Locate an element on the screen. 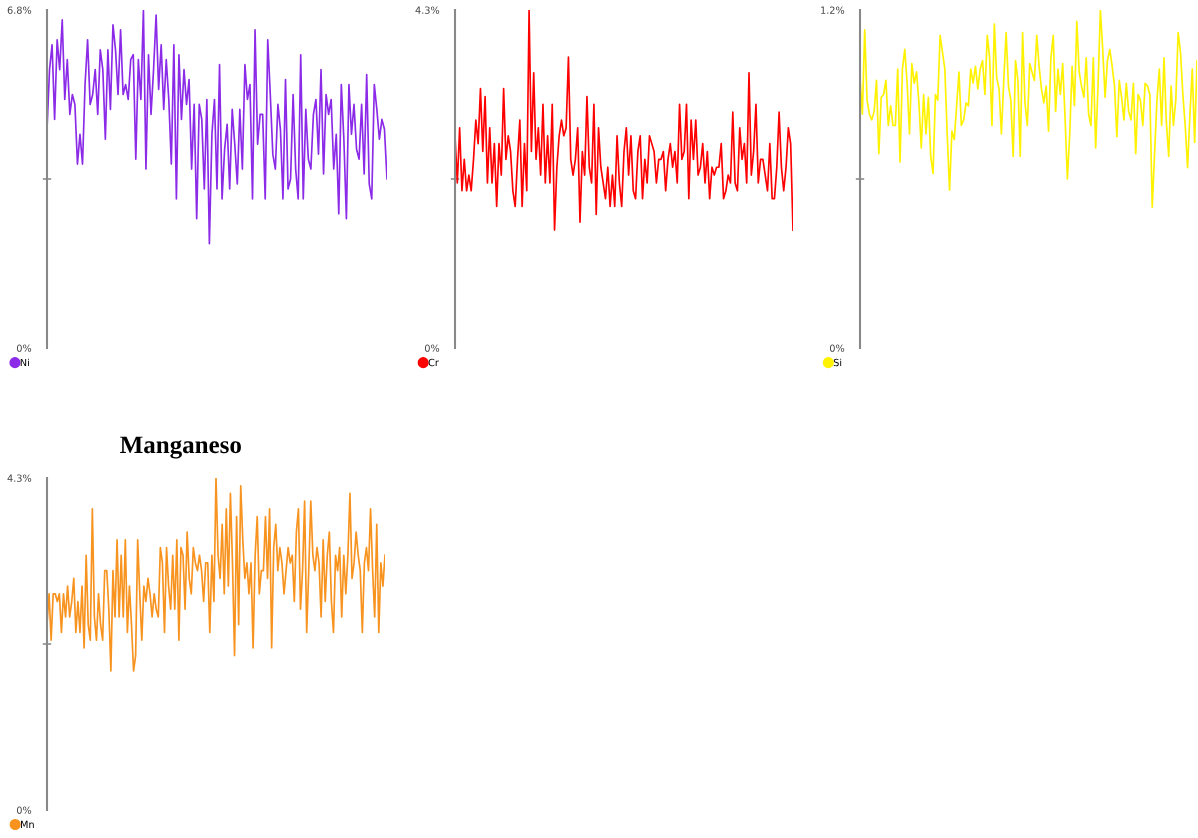  chart-title: Manganeso is located at coordinates (180, 447).